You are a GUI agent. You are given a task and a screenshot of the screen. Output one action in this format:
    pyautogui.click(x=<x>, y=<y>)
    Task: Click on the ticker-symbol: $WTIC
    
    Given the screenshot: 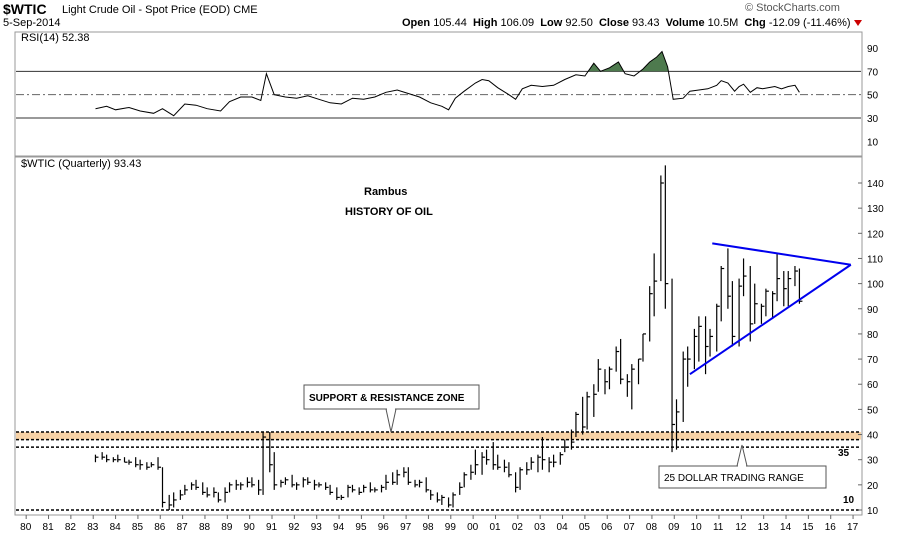 What is the action you would take?
    pyautogui.click(x=25, y=9)
    